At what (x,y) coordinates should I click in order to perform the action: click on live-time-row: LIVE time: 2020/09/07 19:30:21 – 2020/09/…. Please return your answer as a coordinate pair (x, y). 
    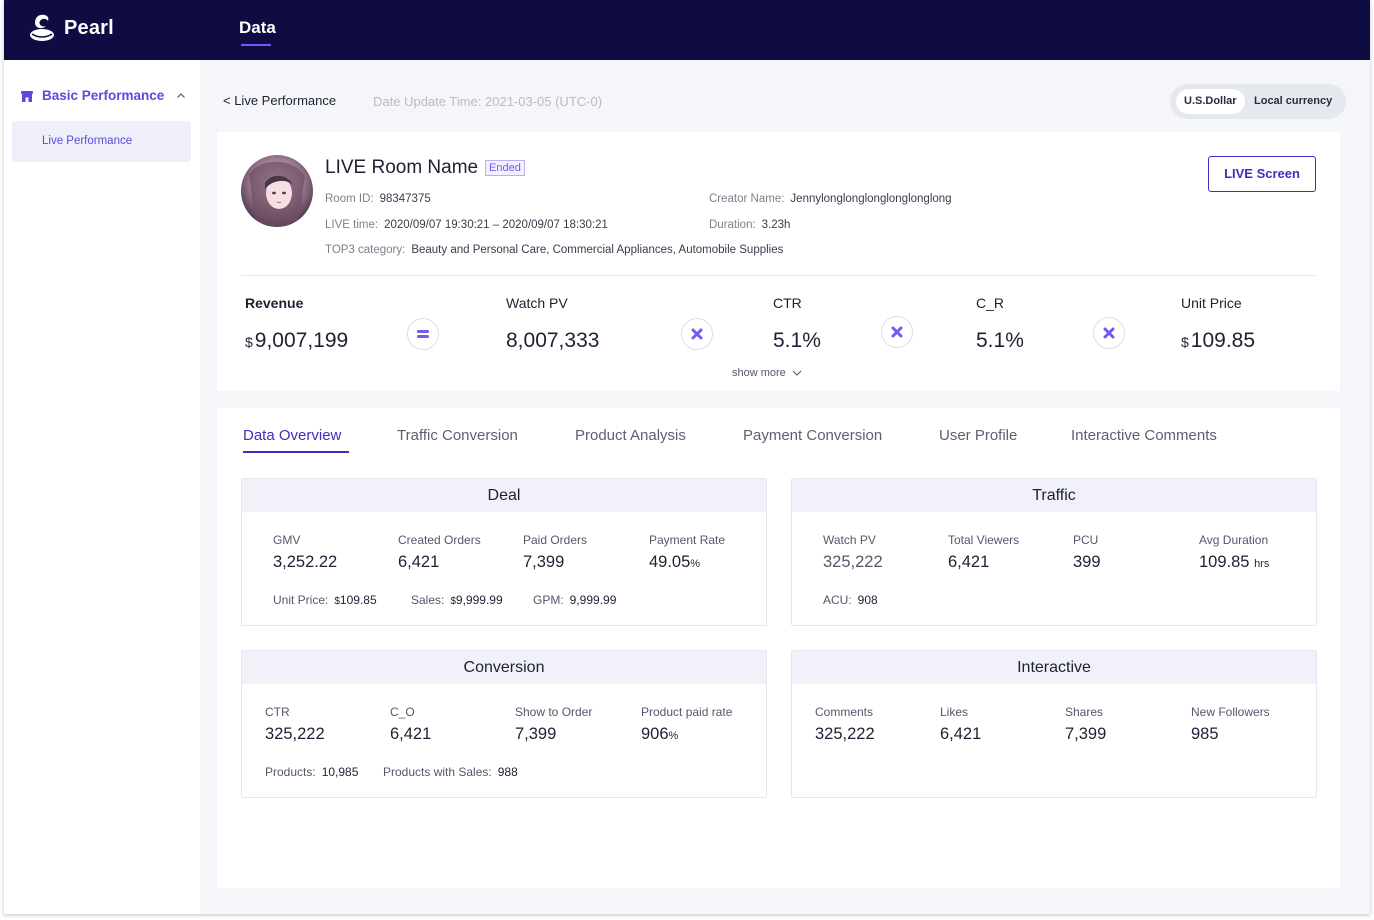
    Looking at the image, I should click on (466, 225).